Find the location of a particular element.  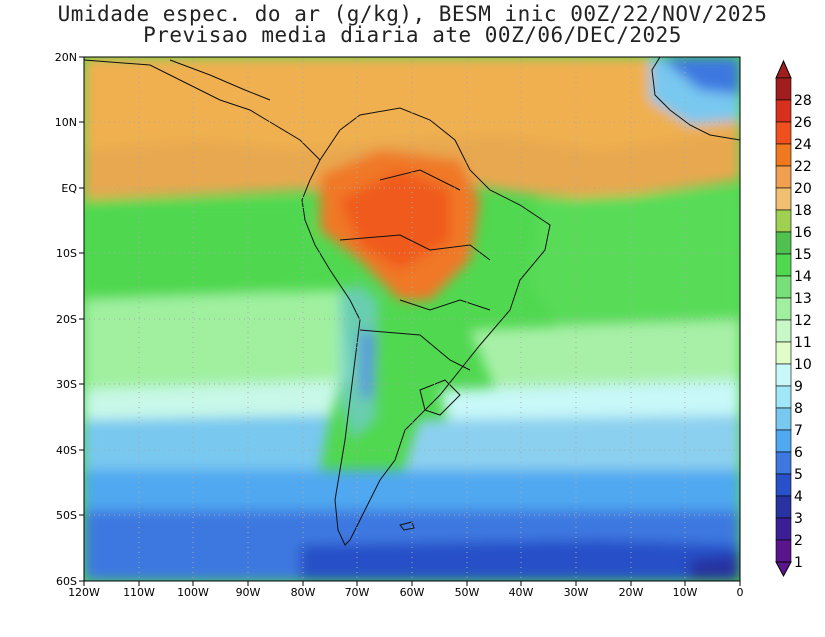

colorbar-label: 14 is located at coordinates (803, 277).